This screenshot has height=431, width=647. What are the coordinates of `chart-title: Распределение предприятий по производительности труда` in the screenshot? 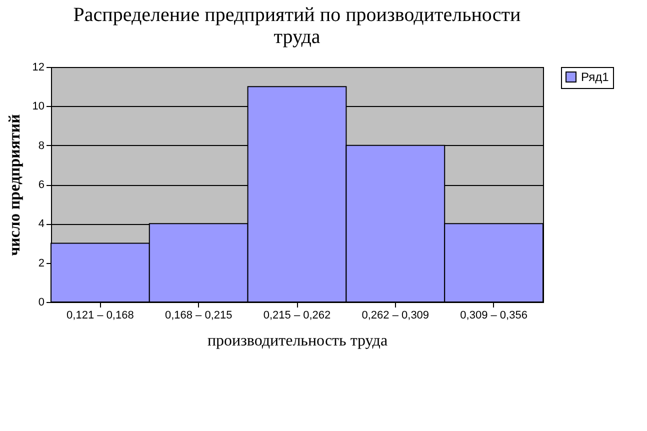 It's located at (297, 26).